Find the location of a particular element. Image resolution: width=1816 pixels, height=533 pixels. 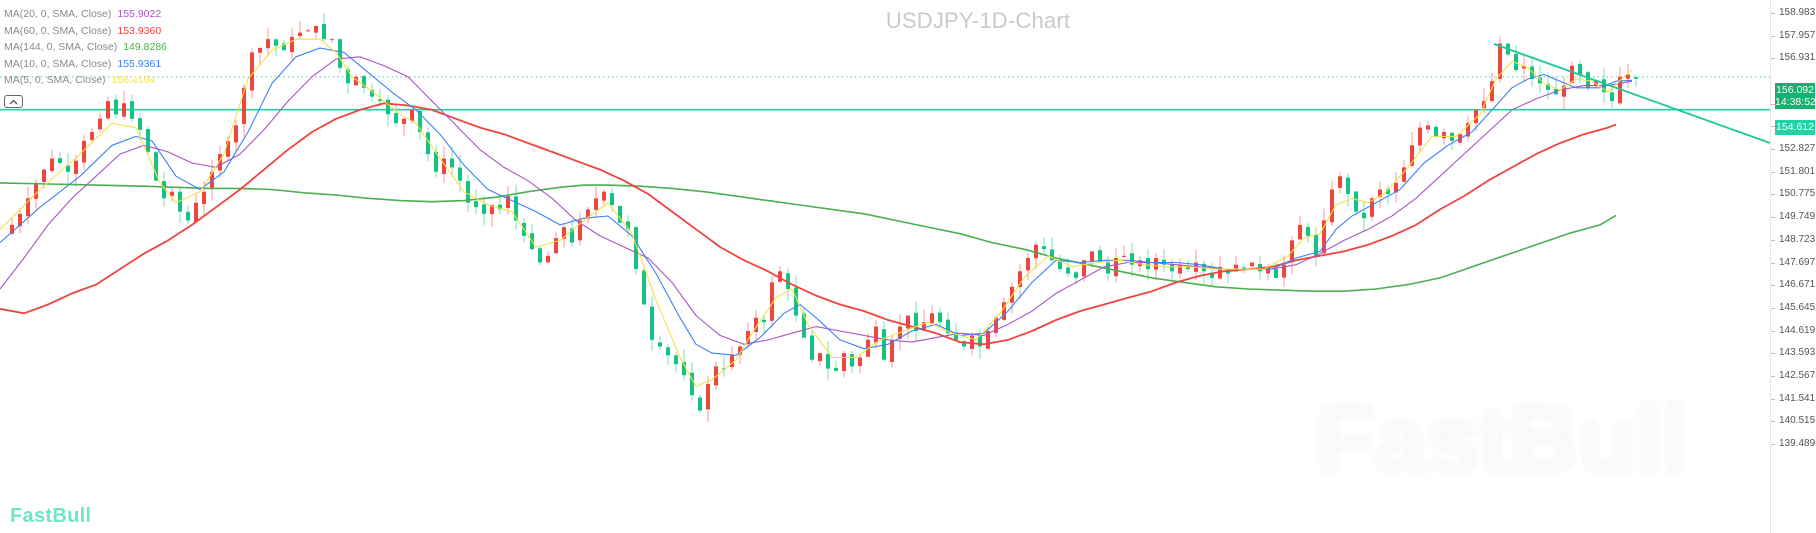

tick-label: 149.749 is located at coordinates (1797, 217).